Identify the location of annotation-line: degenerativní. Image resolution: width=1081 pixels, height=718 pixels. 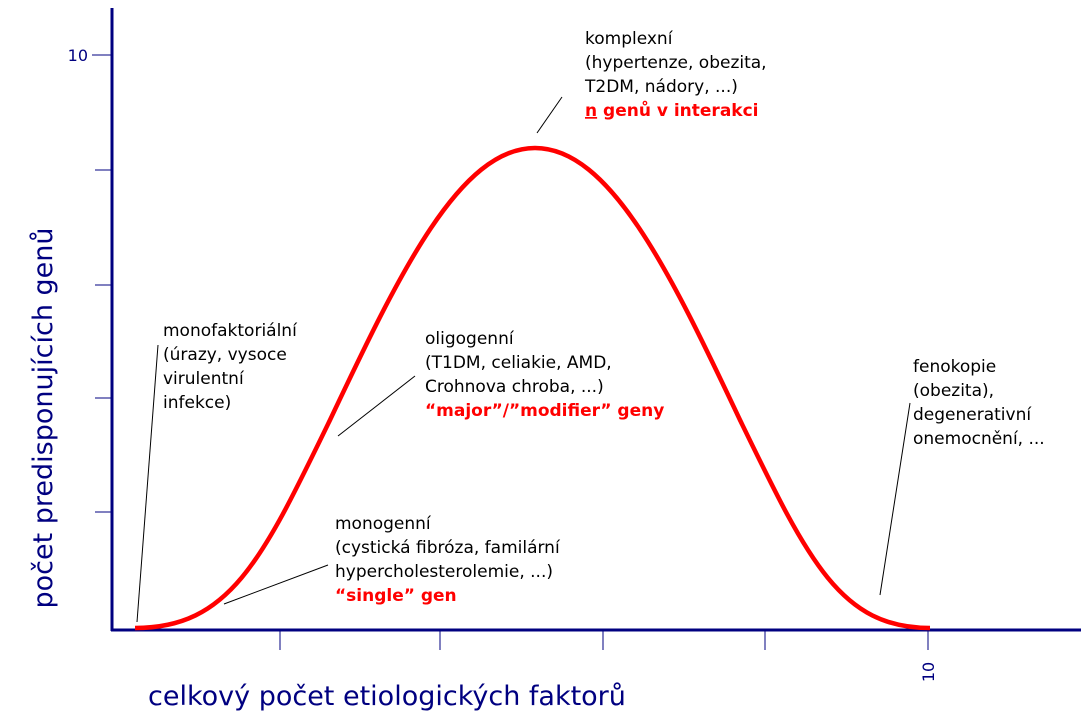
(972, 415).